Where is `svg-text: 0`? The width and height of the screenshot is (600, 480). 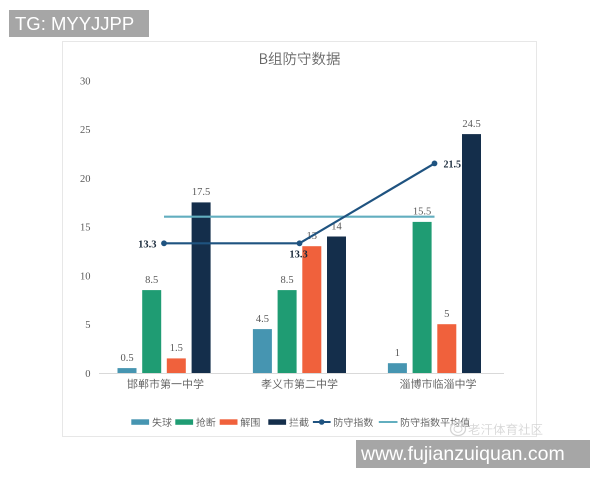 svg-text: 0 is located at coordinates (87, 374).